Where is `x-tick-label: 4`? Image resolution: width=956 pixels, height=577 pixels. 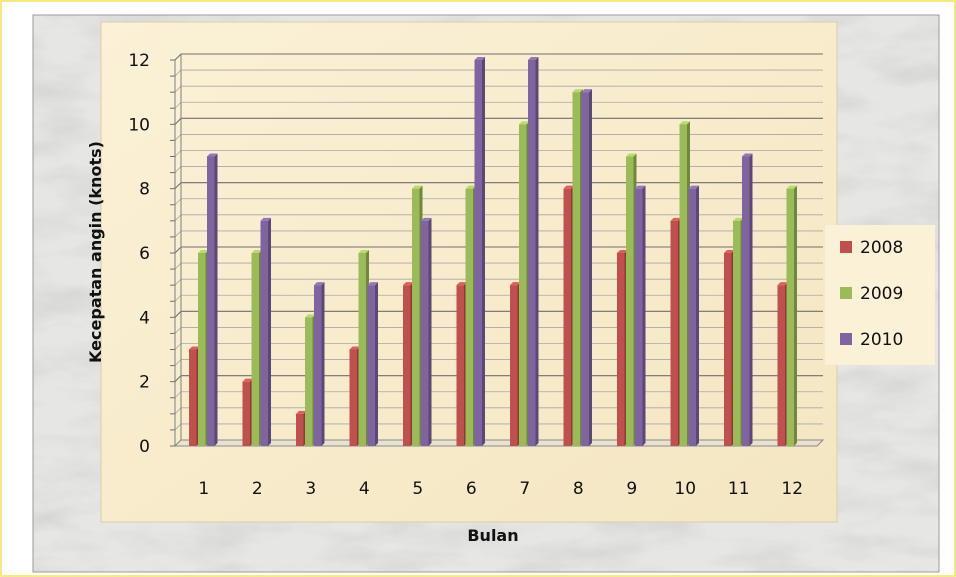
x-tick-label: 4 is located at coordinates (364, 489).